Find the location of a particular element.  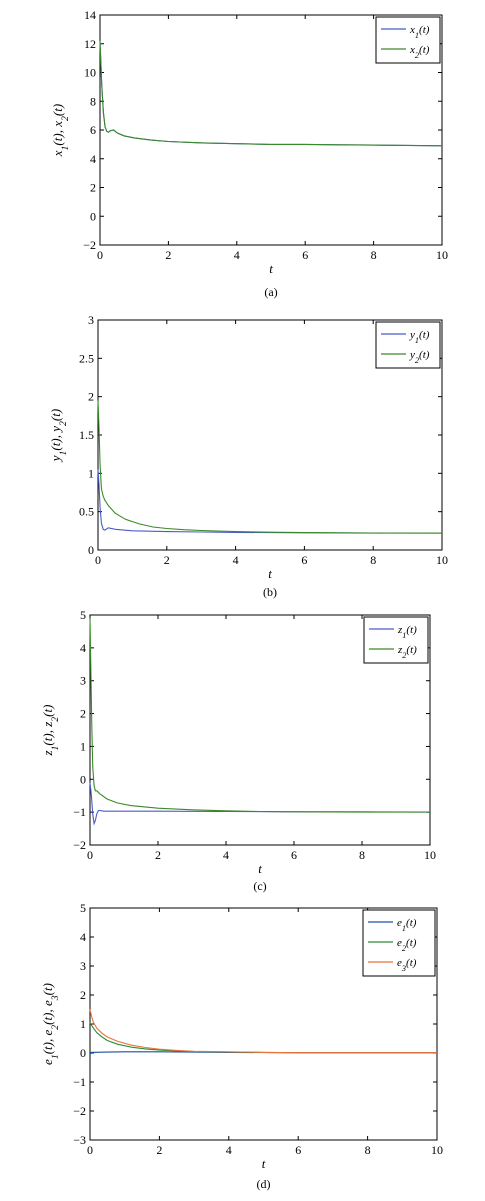

legend-label: z2(t) is located at coordinates (407, 652).